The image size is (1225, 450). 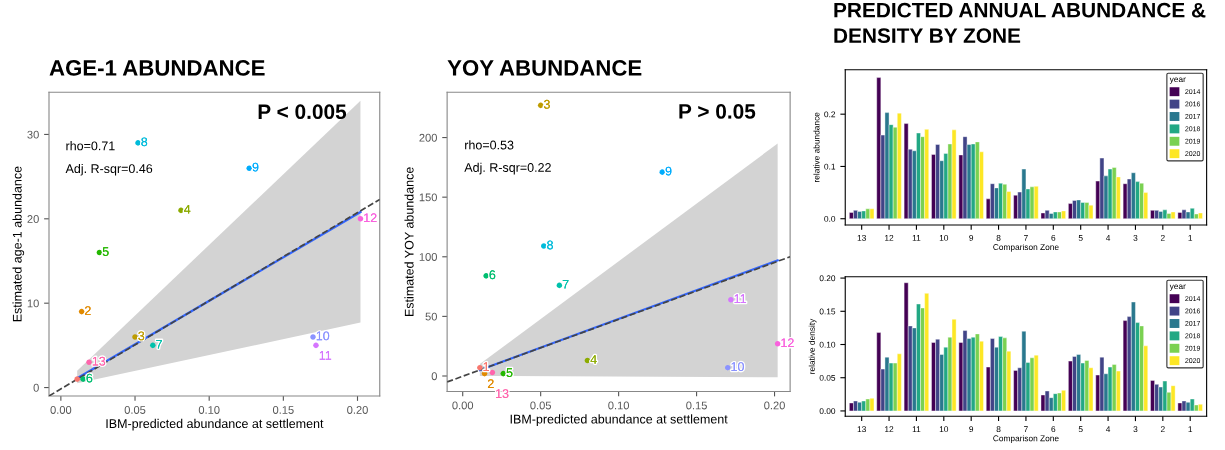 I want to click on x-axis-title: Comparison Zone, so click(x=1026, y=247).